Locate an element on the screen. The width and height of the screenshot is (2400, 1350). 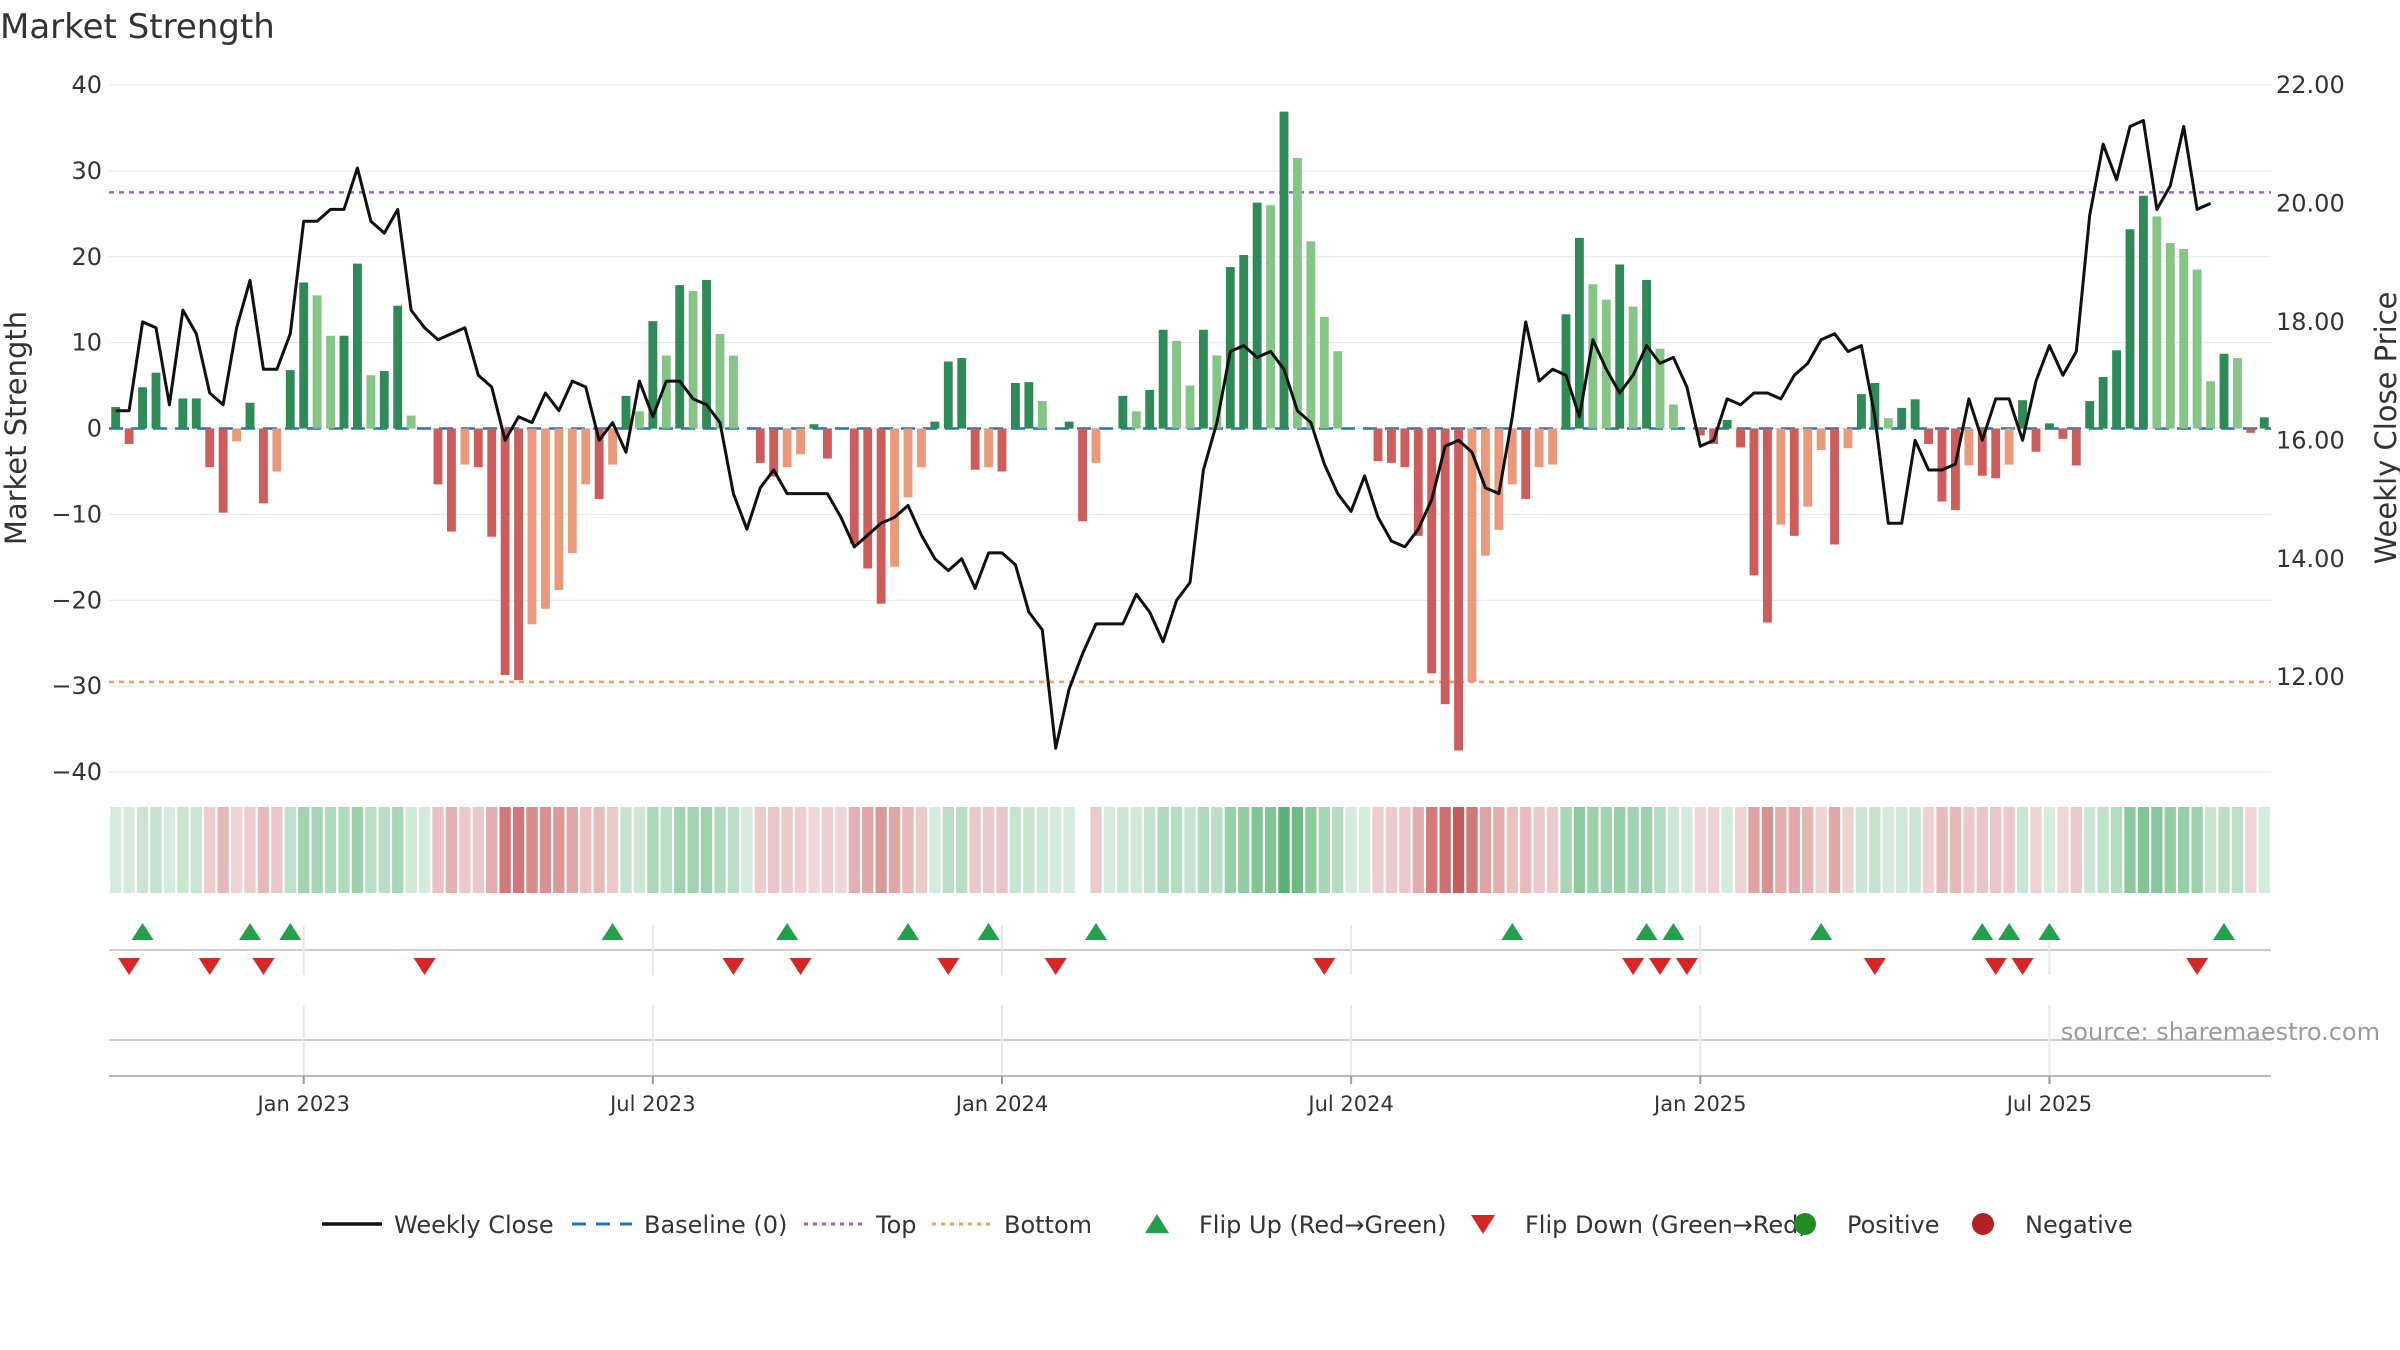
left-y-tick-label: 30 is located at coordinates (86, 171).